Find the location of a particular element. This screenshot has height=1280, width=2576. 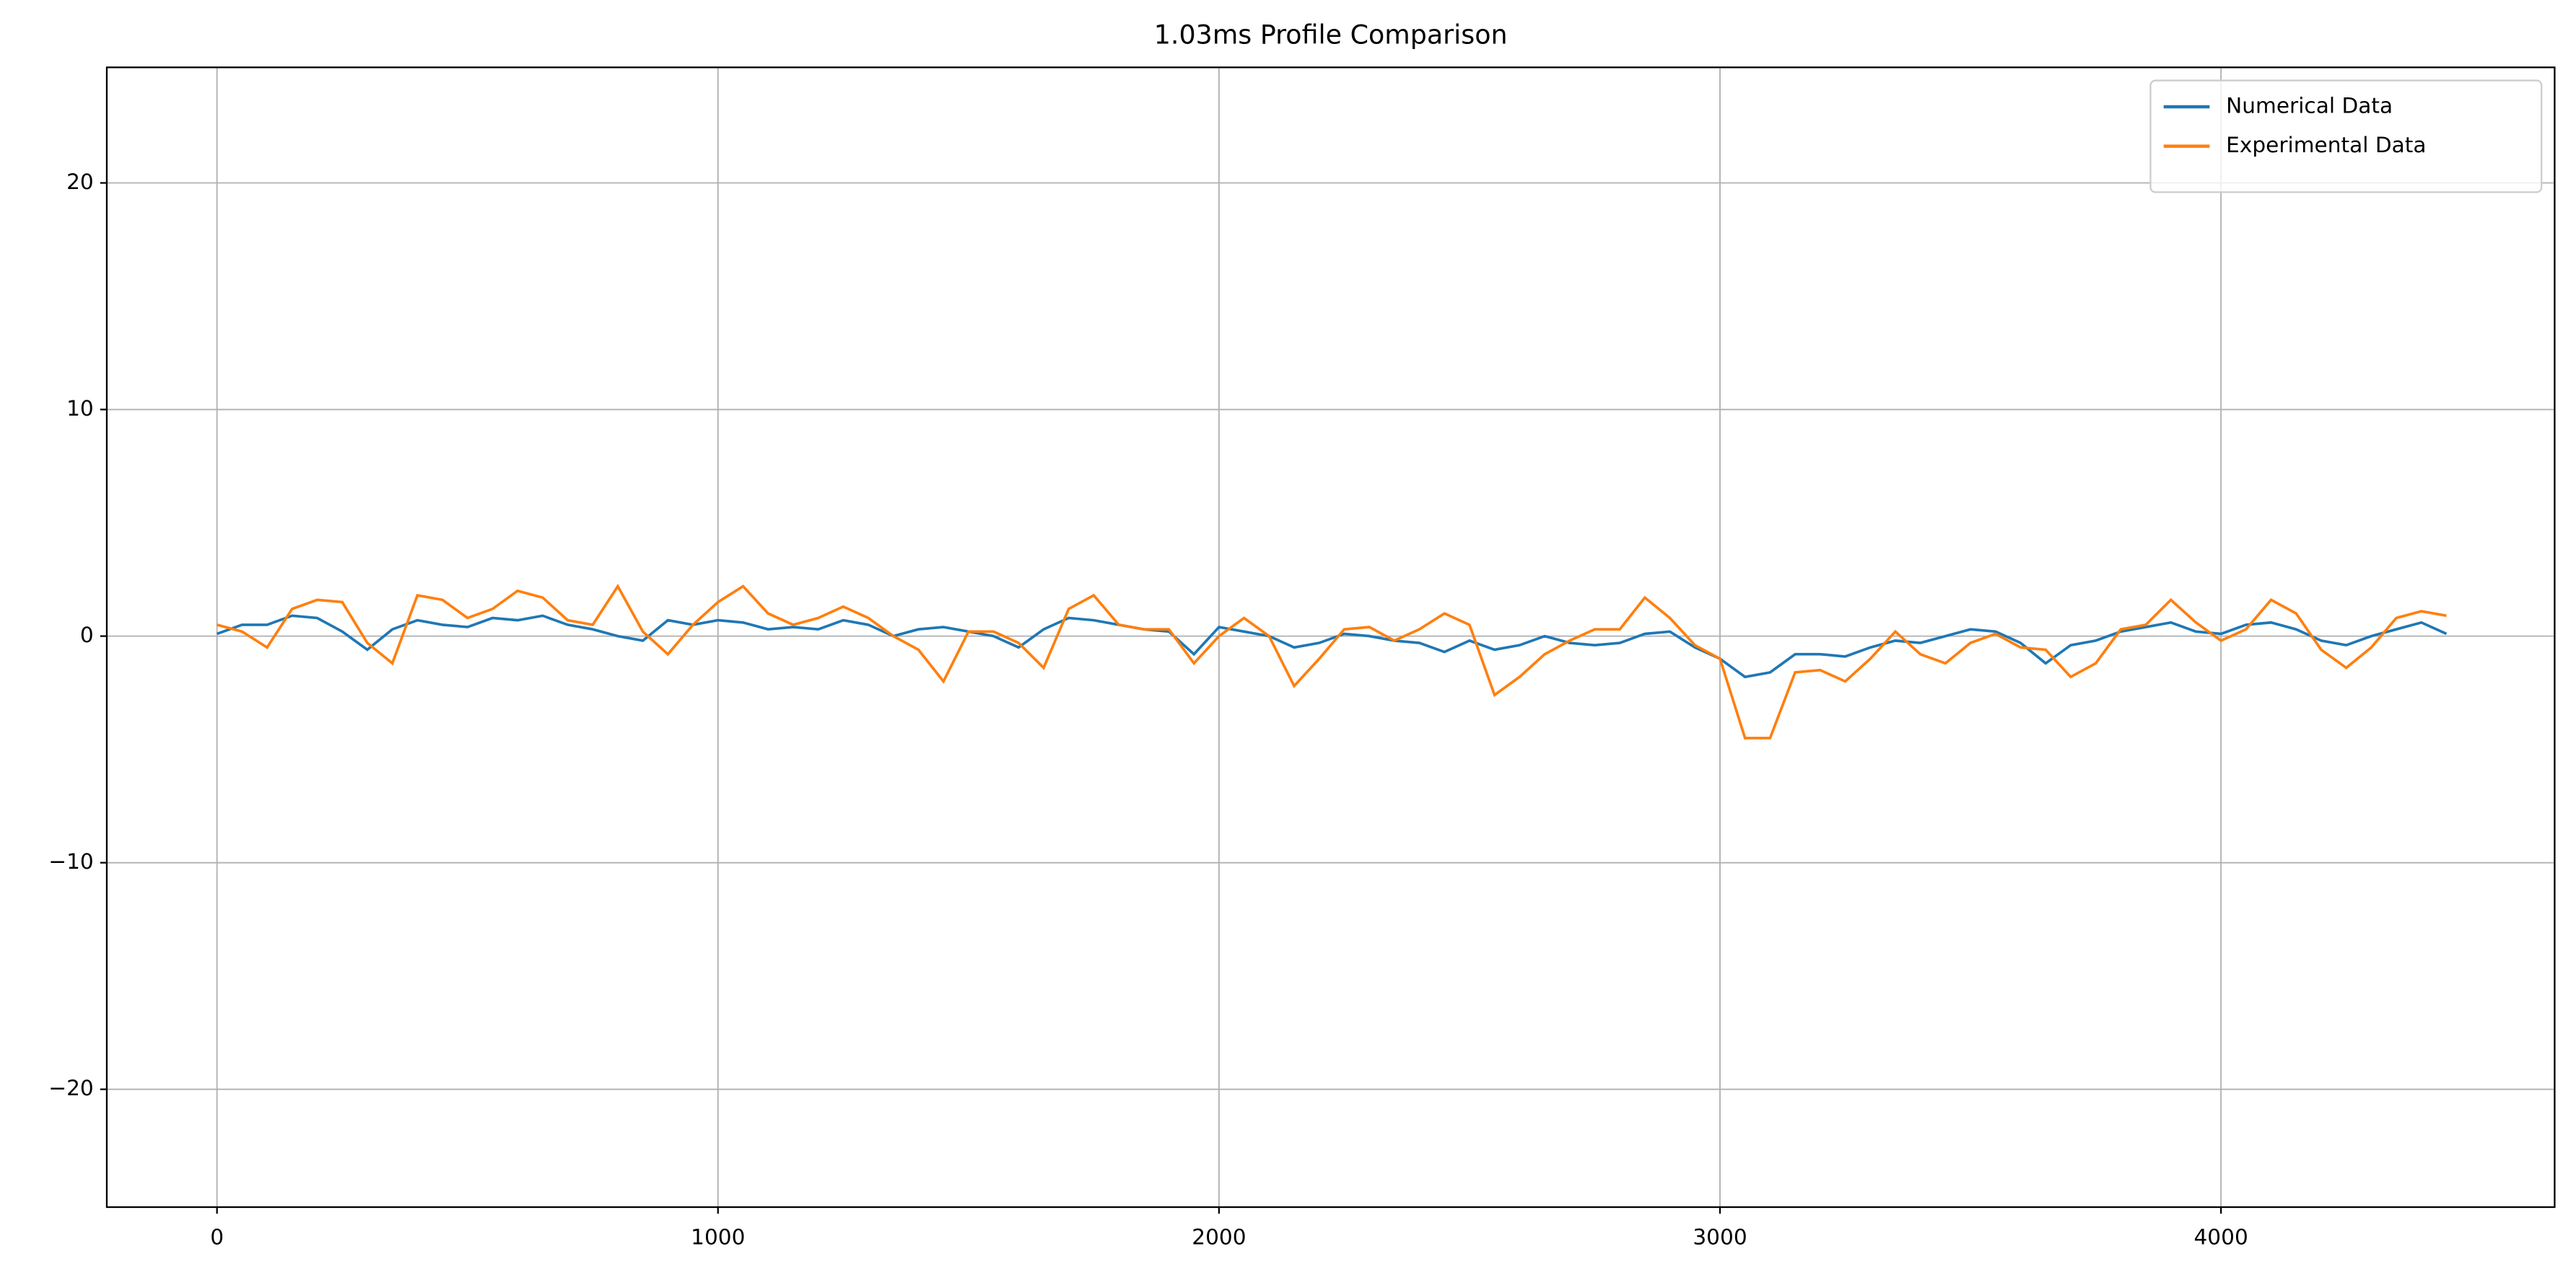

legend-label: Experimental Data is located at coordinates (2326, 145).